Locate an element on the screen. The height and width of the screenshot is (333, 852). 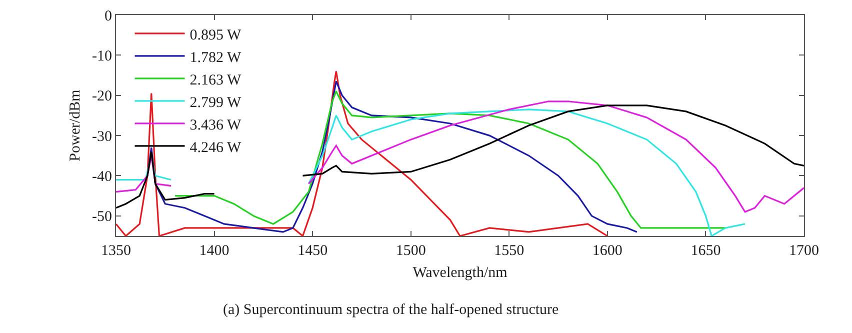
x-tick-label: 1400 is located at coordinates (214, 251).